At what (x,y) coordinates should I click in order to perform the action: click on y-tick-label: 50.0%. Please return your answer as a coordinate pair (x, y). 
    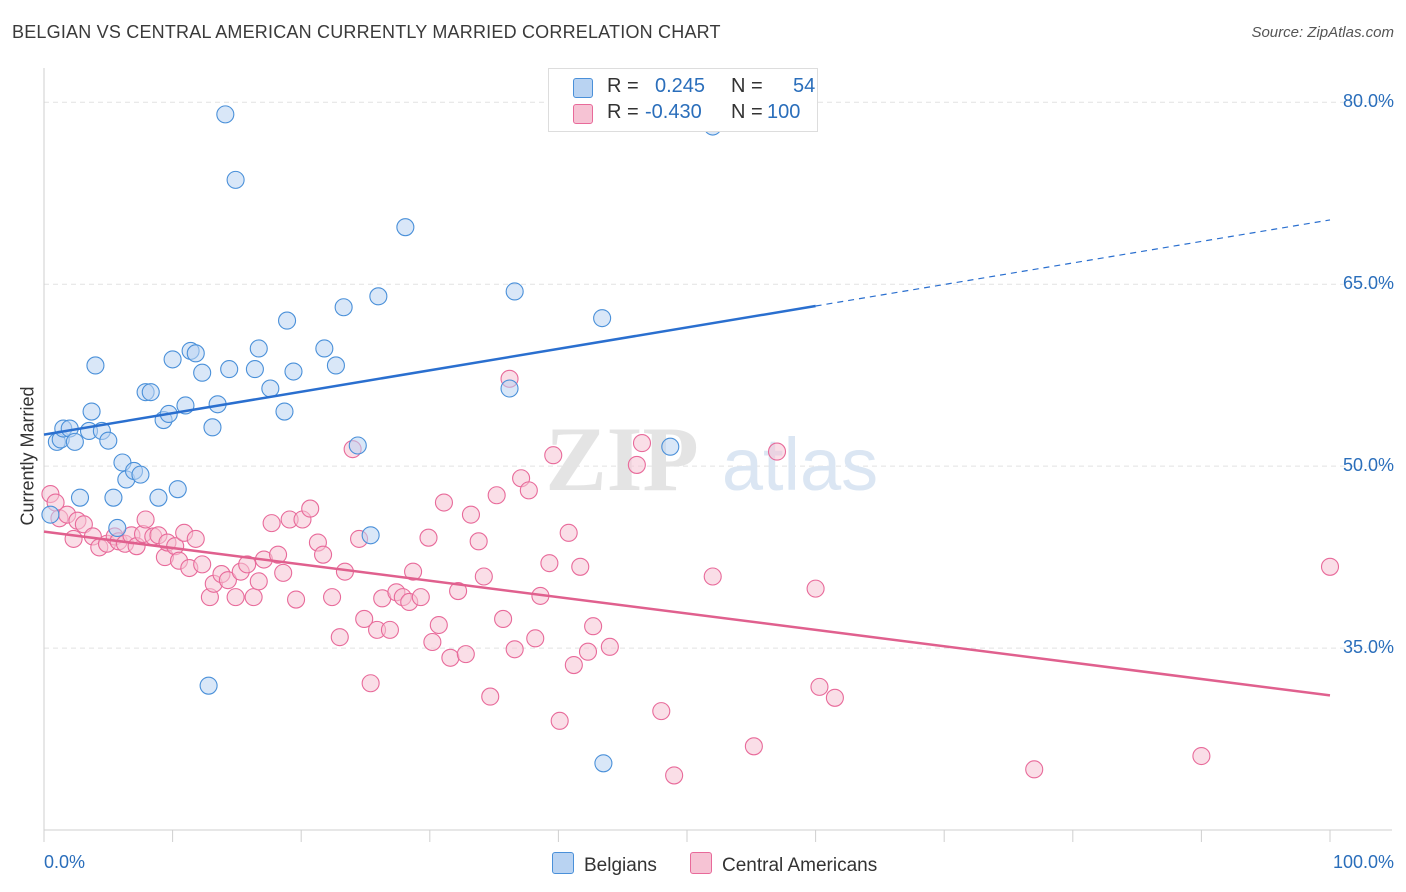
    Looking at the image, I should click on (1368, 465).